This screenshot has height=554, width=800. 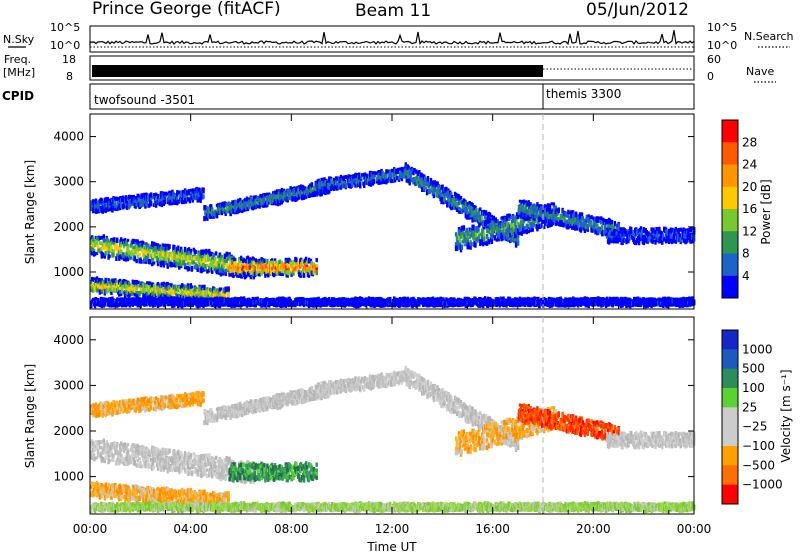 I want to click on beam-title: Beam 11, so click(x=393, y=11).